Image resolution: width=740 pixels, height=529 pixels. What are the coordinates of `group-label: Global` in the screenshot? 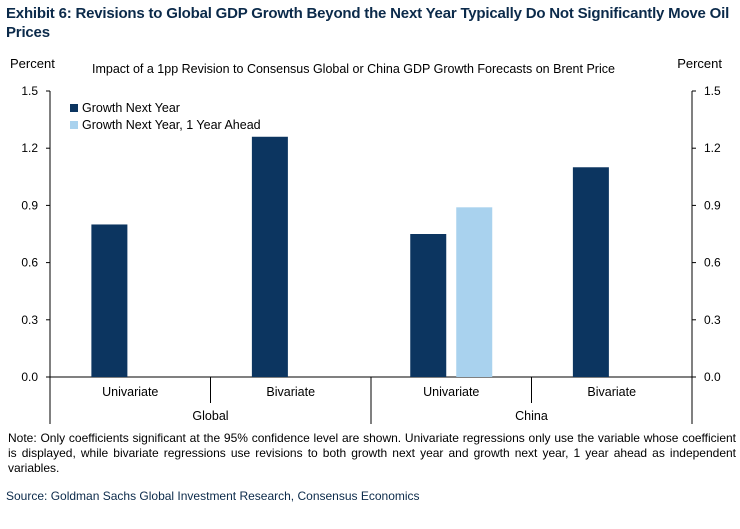 It's located at (210, 416).